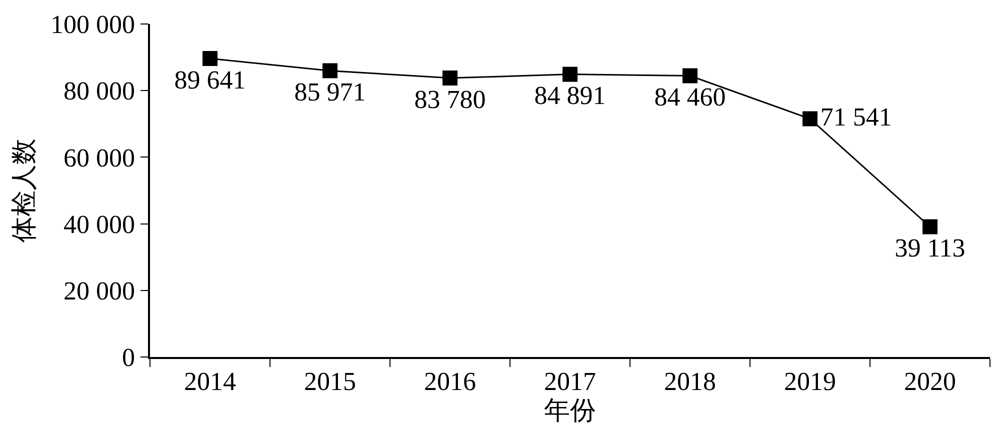 The image size is (1000, 439). I want to click on data-label: 89 641, so click(210, 79).